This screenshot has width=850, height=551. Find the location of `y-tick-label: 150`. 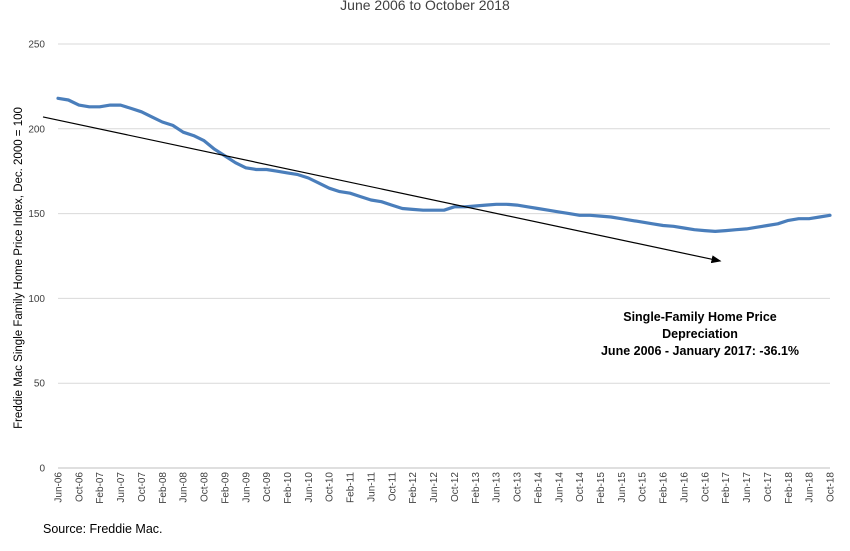

y-tick-label: 150 is located at coordinates (36, 214).